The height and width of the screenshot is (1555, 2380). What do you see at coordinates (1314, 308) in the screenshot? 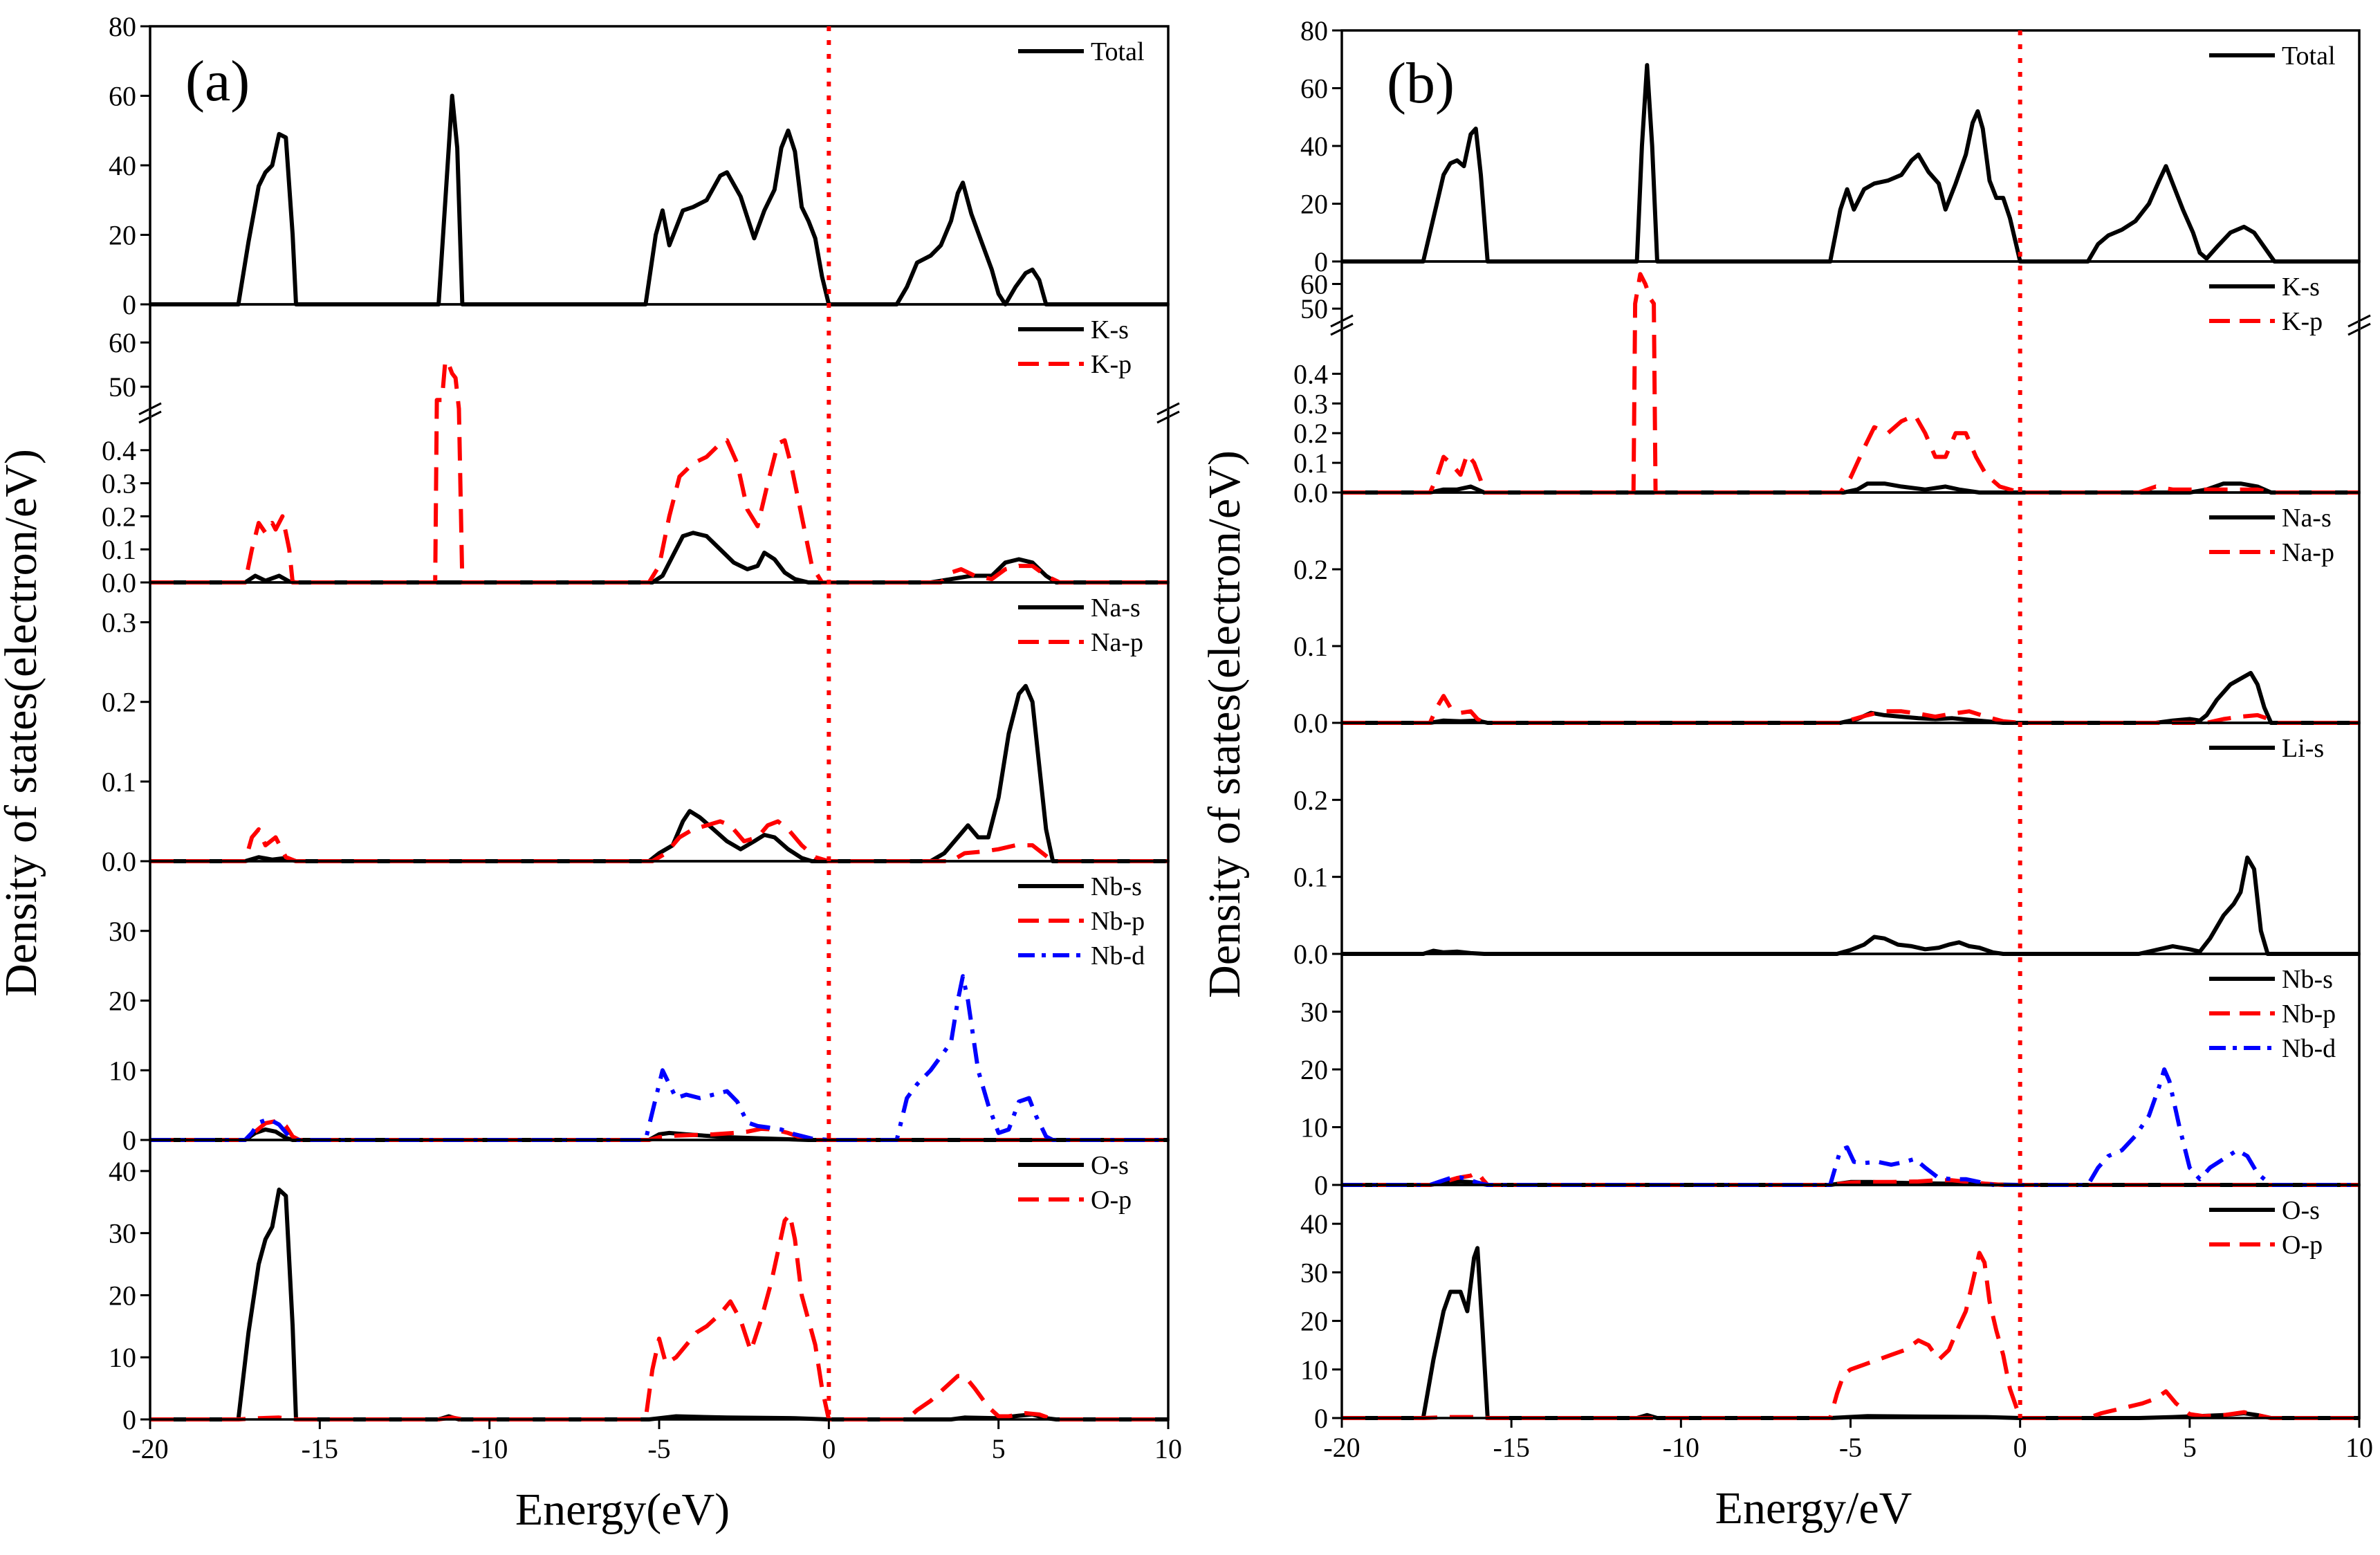
I see `y-tick-label: 50` at bounding box center [1314, 308].